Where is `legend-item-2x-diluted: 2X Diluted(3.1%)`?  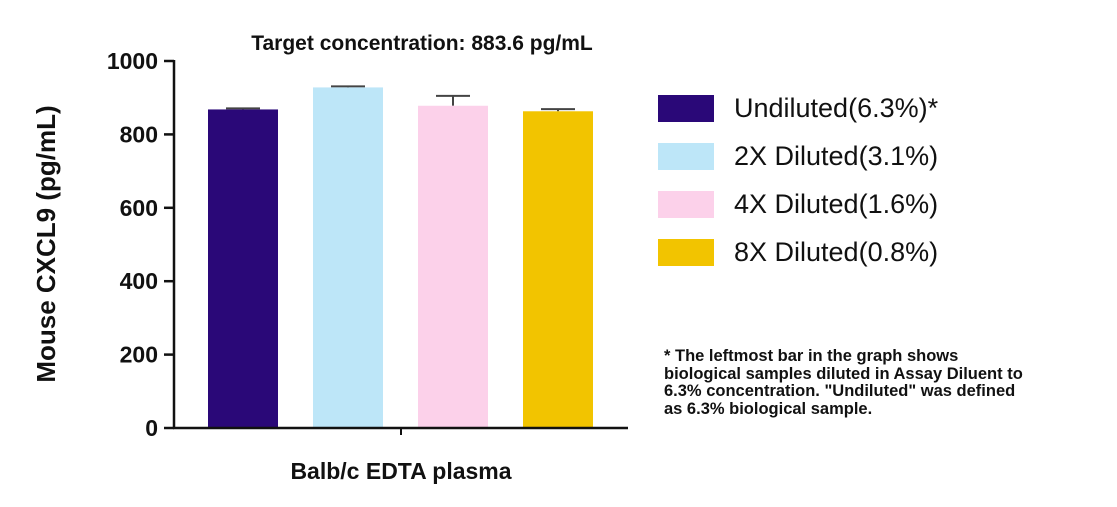
legend-item-2x-diluted: 2X Diluted(3.1%) is located at coordinates (798, 156).